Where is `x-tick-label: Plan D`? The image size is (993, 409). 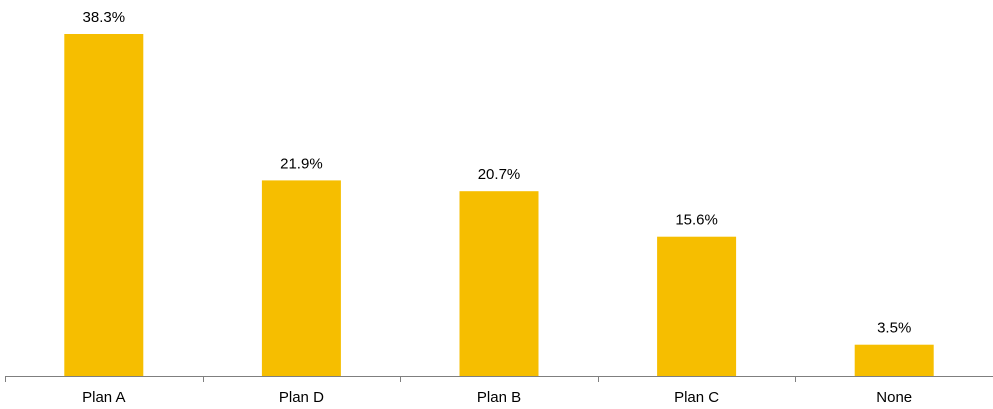
x-tick-label: Plan D is located at coordinates (301, 397).